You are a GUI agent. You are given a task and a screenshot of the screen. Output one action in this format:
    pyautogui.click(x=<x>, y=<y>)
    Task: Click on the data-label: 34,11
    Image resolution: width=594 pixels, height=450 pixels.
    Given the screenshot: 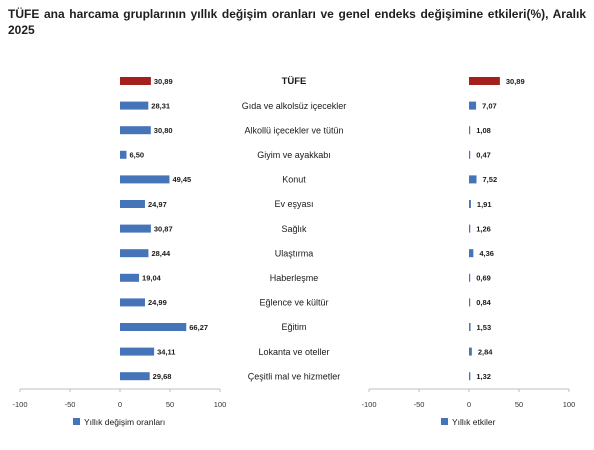 What is the action you would take?
    pyautogui.click(x=166, y=351)
    